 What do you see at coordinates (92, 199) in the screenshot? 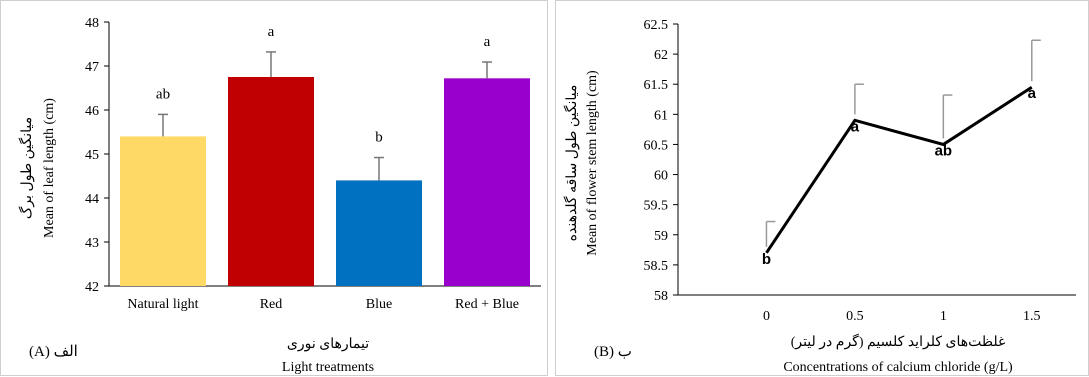
I see `y-tick-label: 44` at bounding box center [92, 199].